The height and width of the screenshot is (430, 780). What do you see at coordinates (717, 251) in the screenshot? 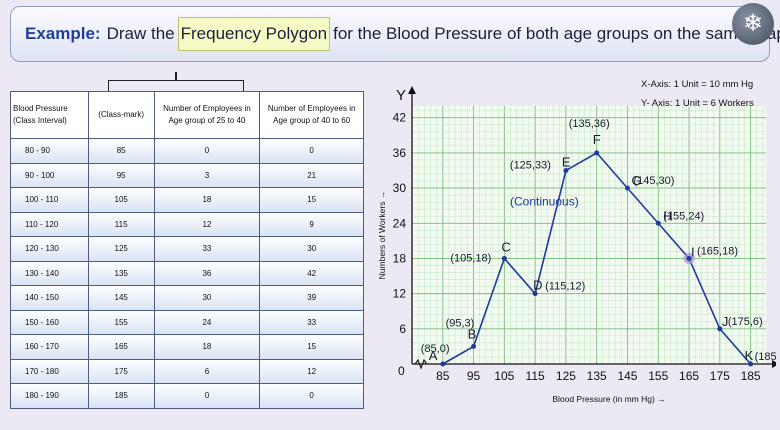
I see `point-coordinate-label: (165,18)` at bounding box center [717, 251].